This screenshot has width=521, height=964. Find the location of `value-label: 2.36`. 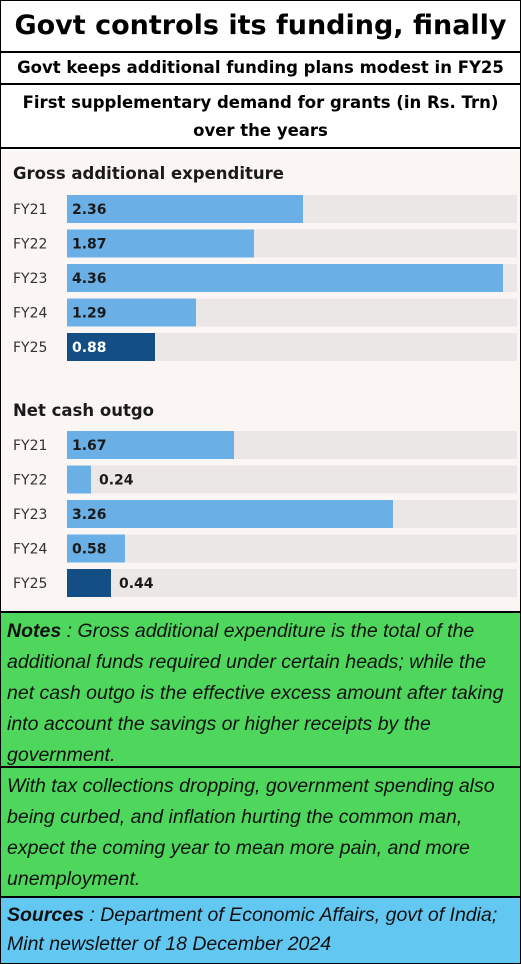

value-label: 2.36 is located at coordinates (89, 210).